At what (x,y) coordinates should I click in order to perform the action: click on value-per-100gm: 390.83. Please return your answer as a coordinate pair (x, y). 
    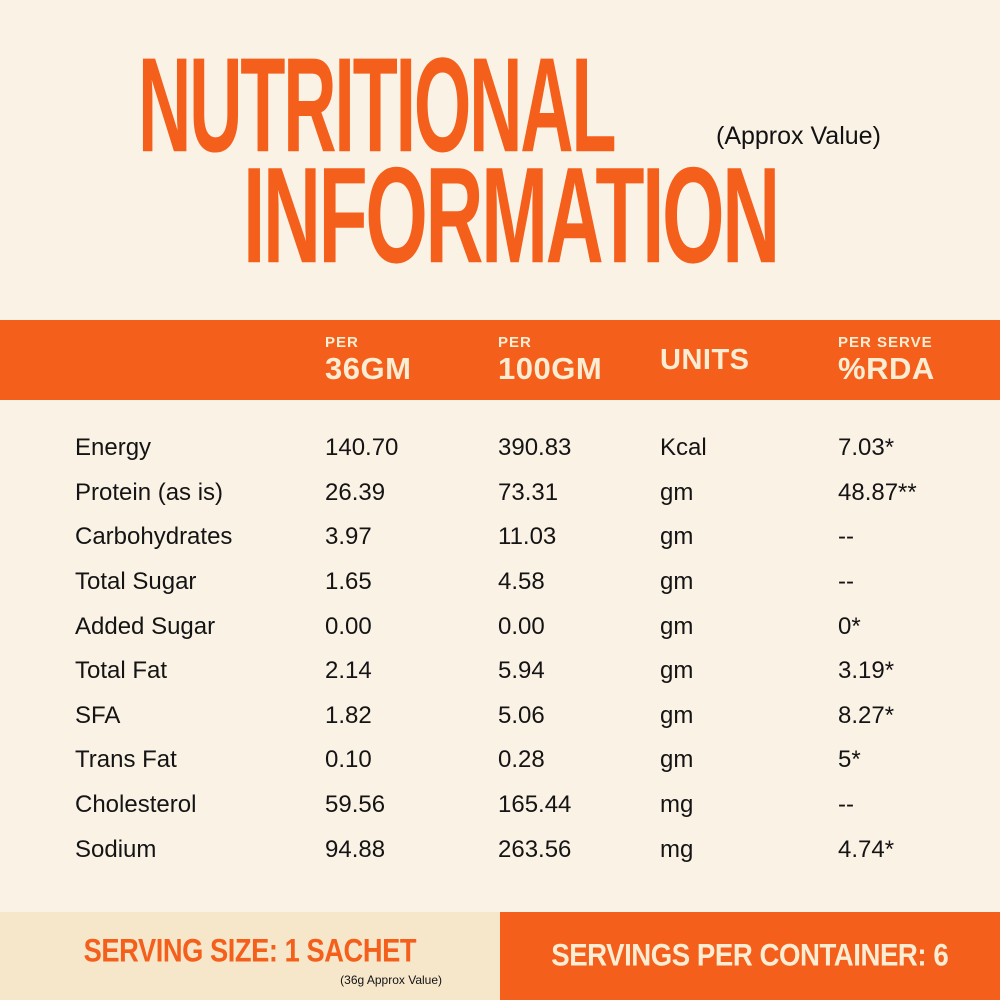
    Looking at the image, I should click on (535, 448).